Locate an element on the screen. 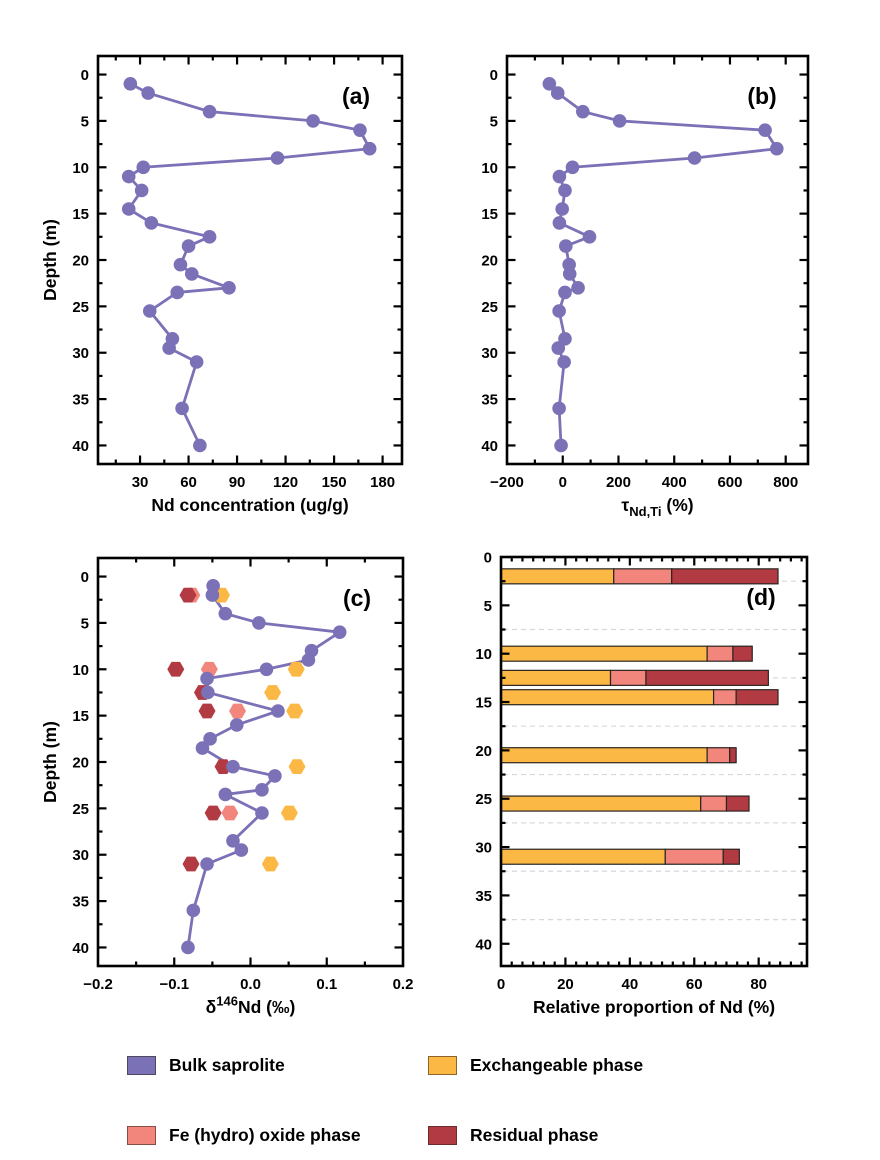 The width and height of the screenshot is (880, 1160). svg-text: 120 is located at coordinates (285, 482).